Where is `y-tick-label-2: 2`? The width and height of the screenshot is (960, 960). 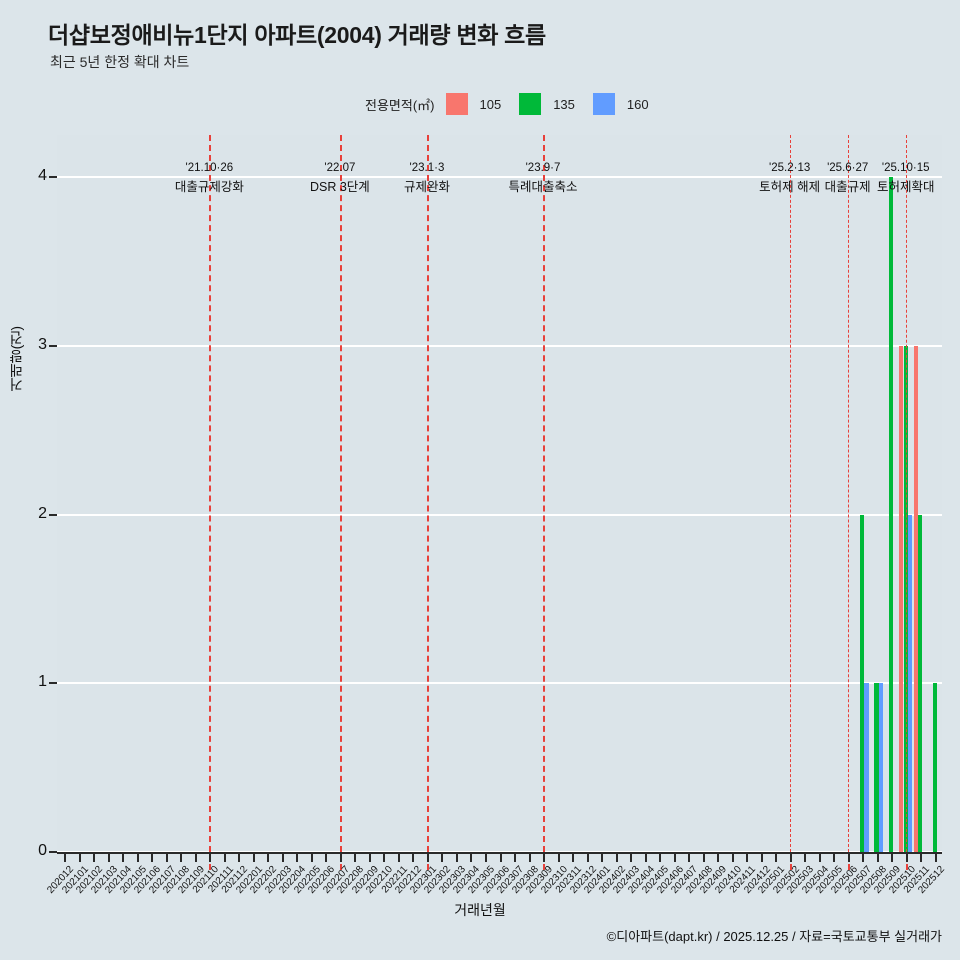
y-tick-label-2: 2 is located at coordinates (42, 513).